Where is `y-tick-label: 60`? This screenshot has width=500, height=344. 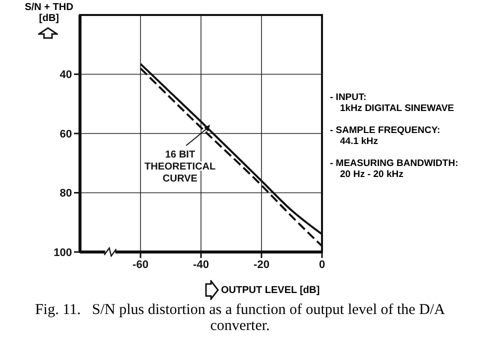 y-tick-label: 60 is located at coordinates (66, 134).